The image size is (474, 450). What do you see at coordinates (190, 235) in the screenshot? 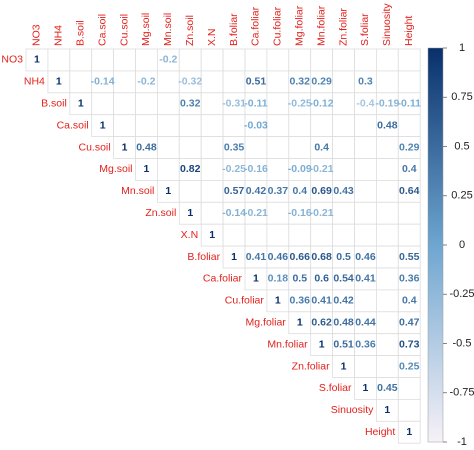
I see `row-label: X.N` at bounding box center [190, 235].